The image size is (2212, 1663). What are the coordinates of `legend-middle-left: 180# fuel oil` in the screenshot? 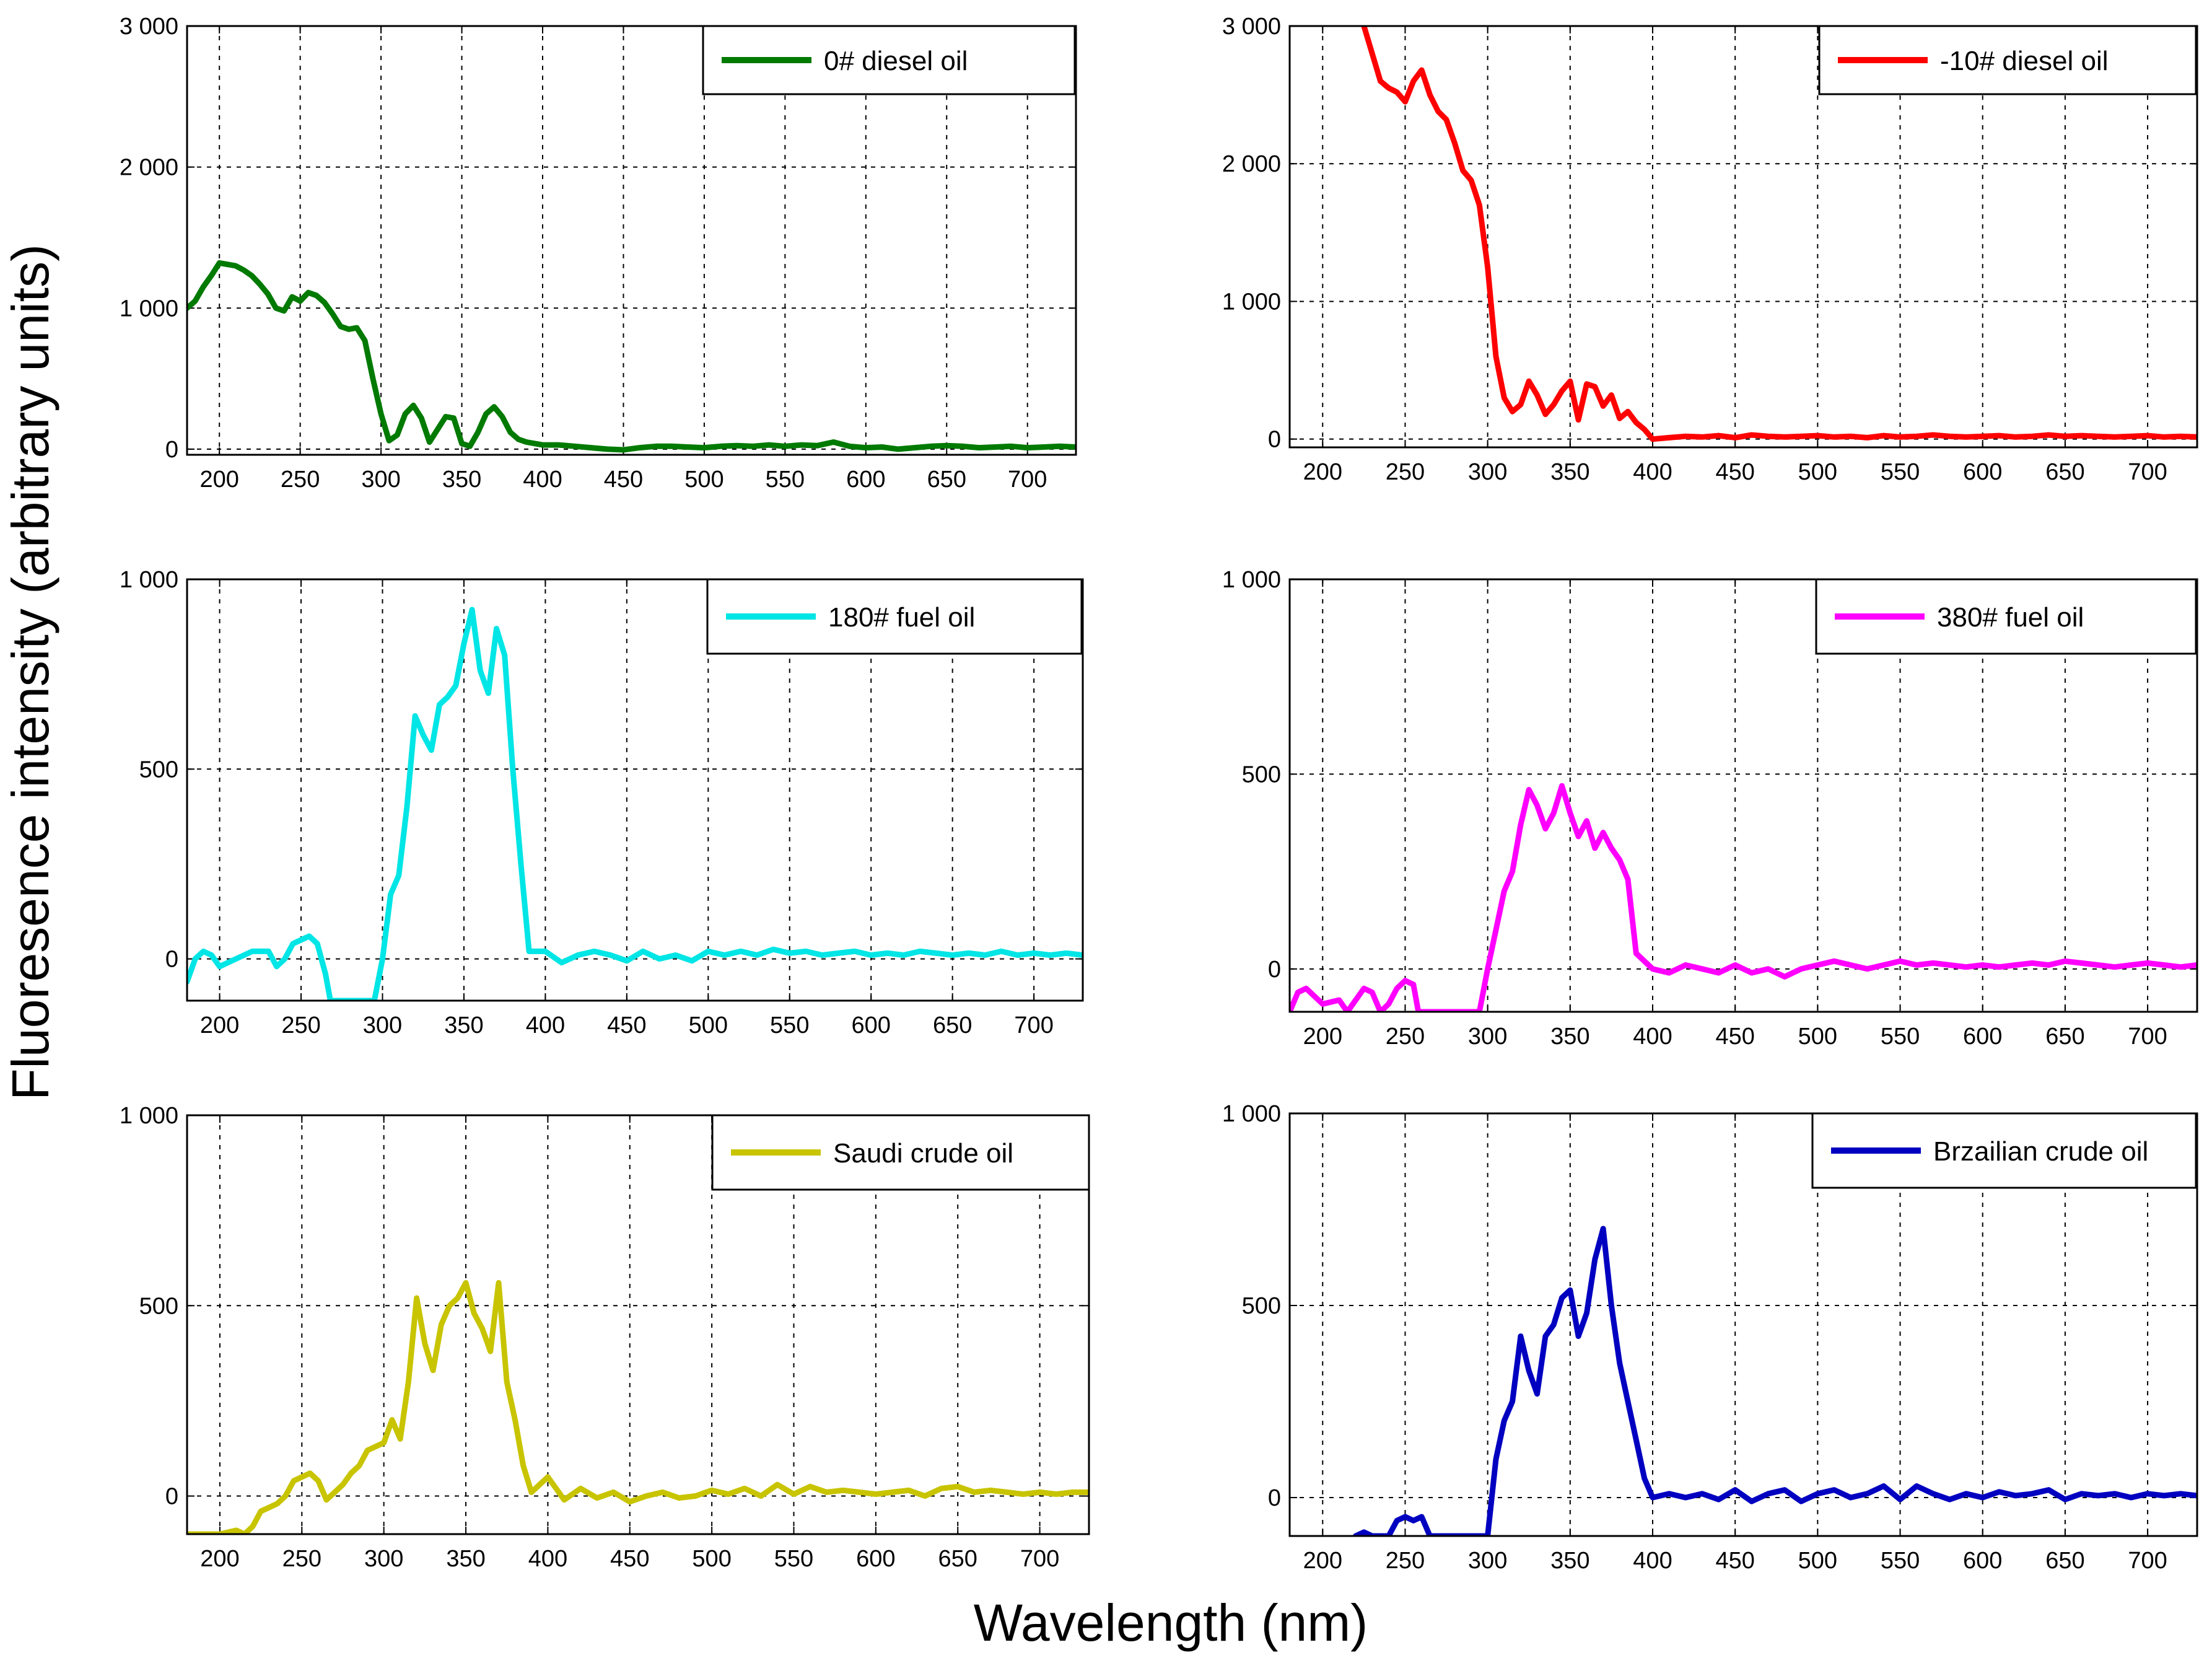 It's located at (895, 616).